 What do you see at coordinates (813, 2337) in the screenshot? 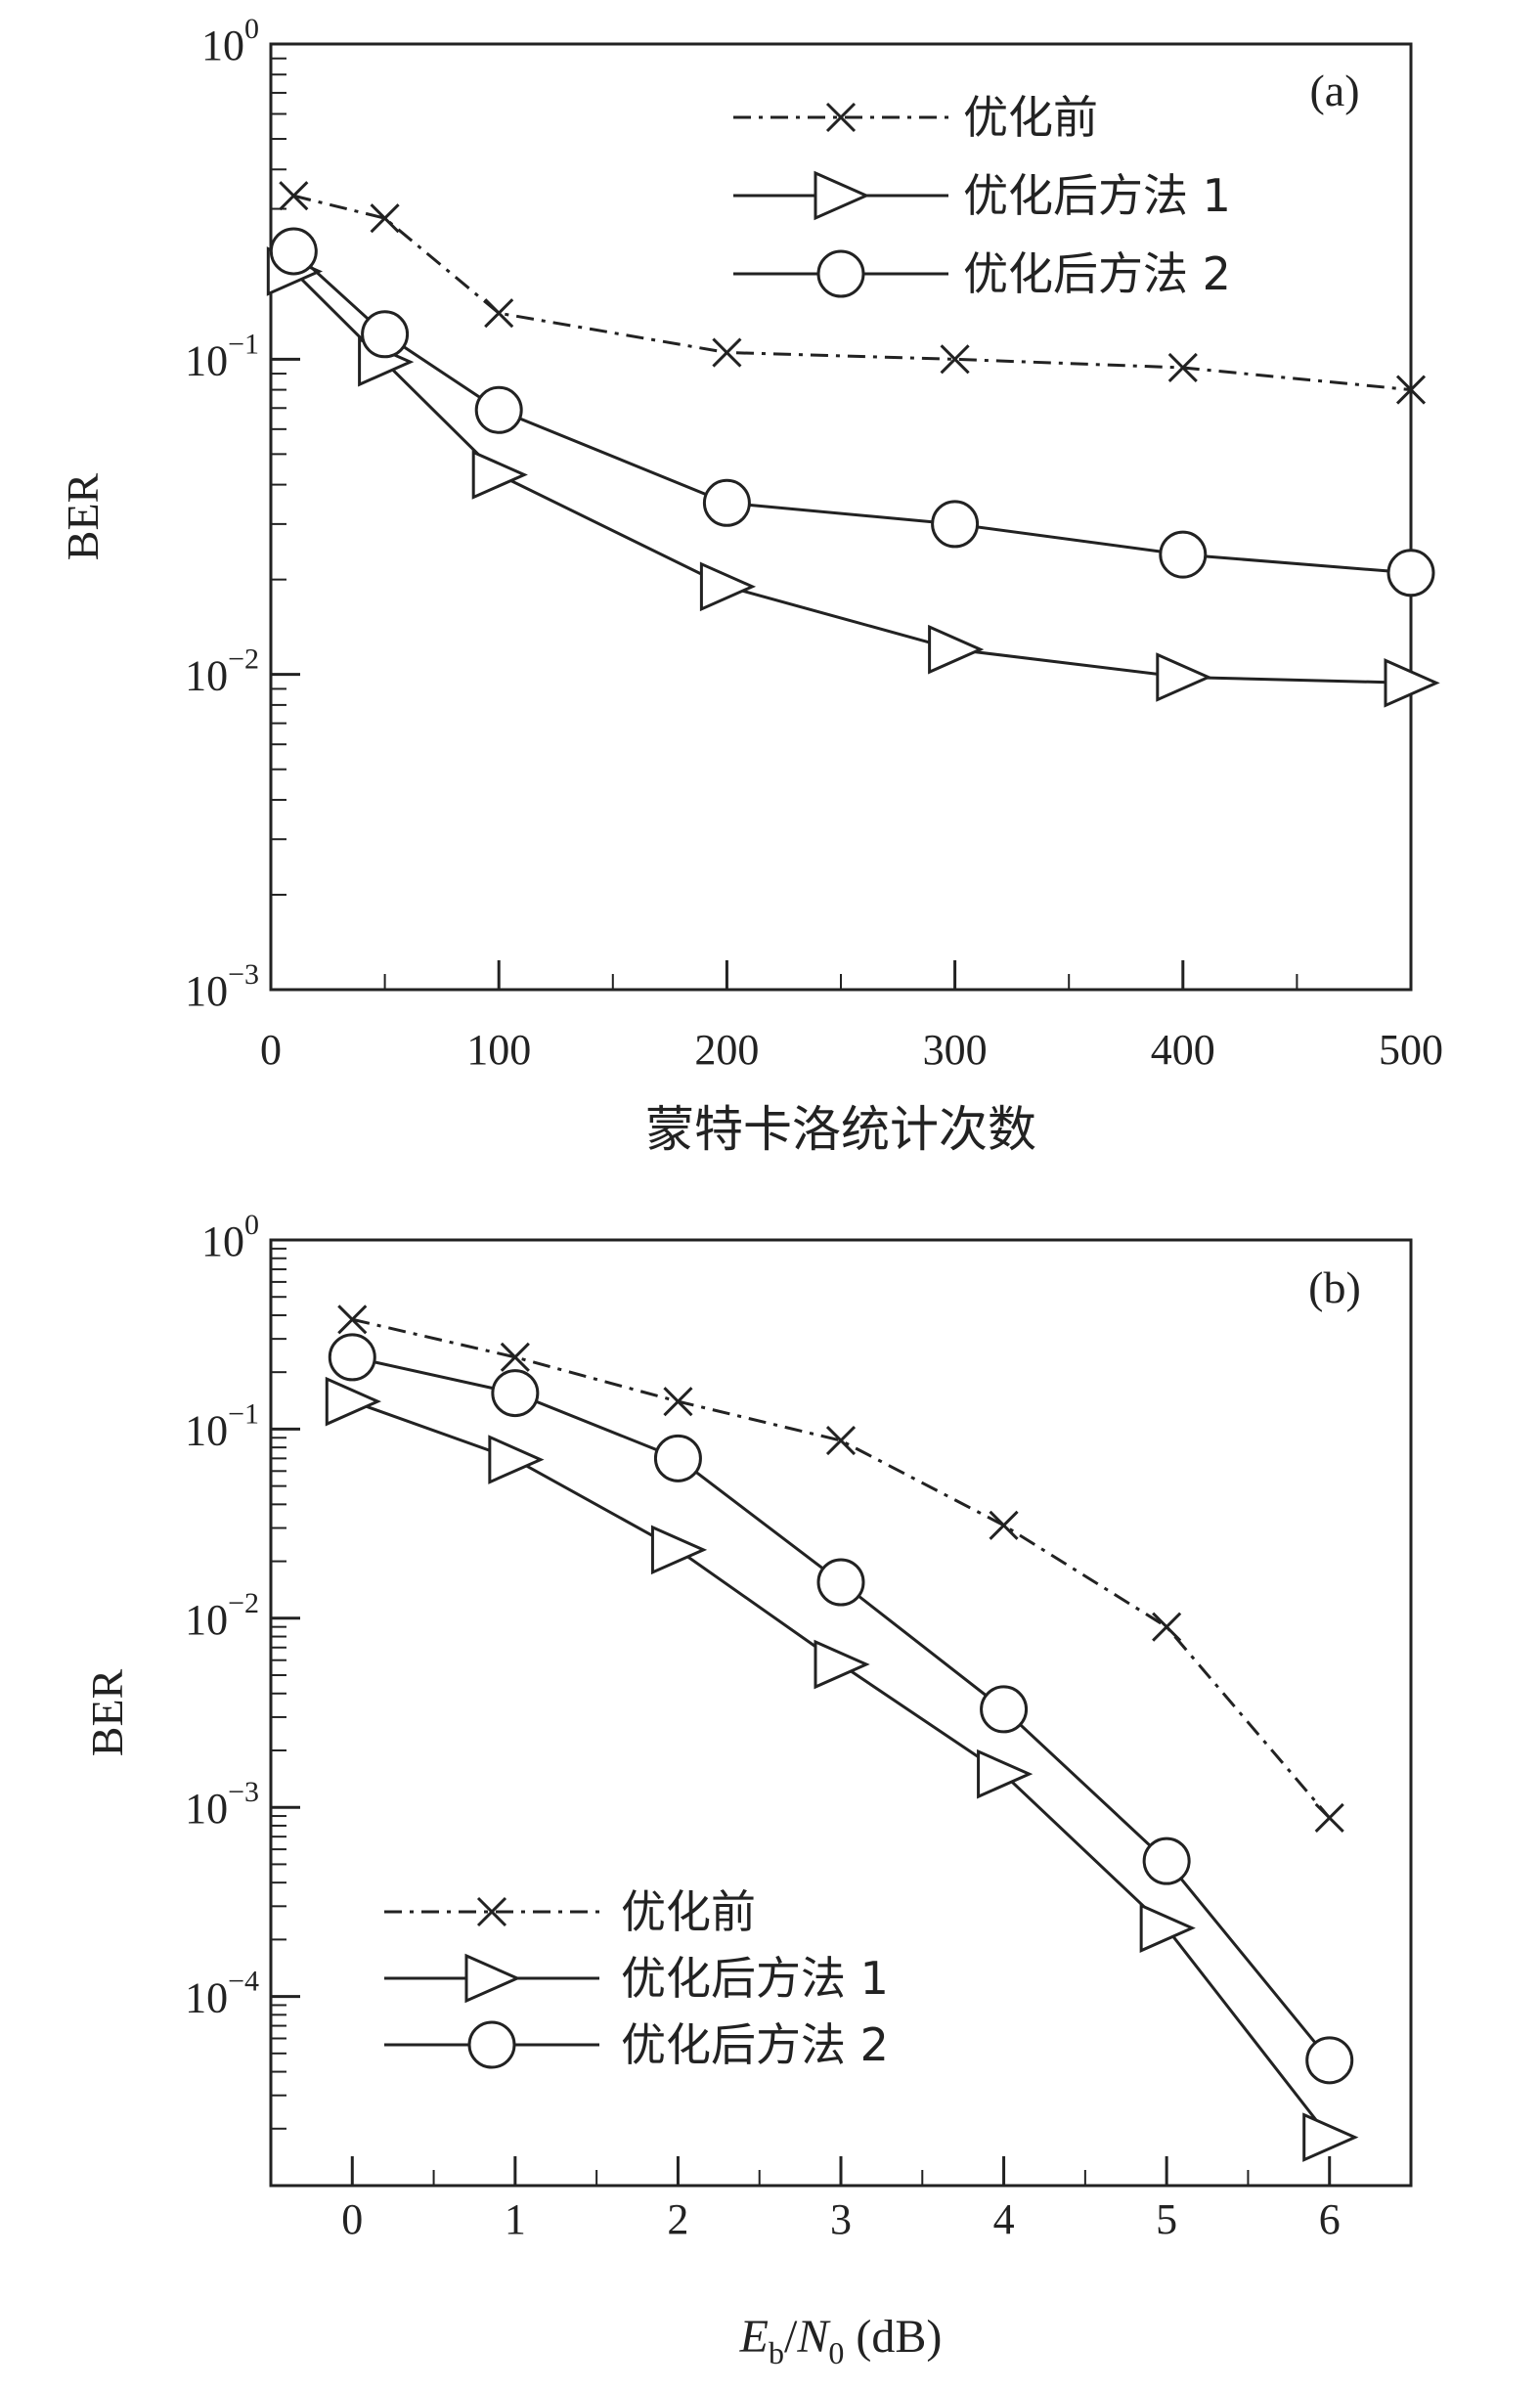
I see `x-axis-label-main2: N` at bounding box center [813, 2337].